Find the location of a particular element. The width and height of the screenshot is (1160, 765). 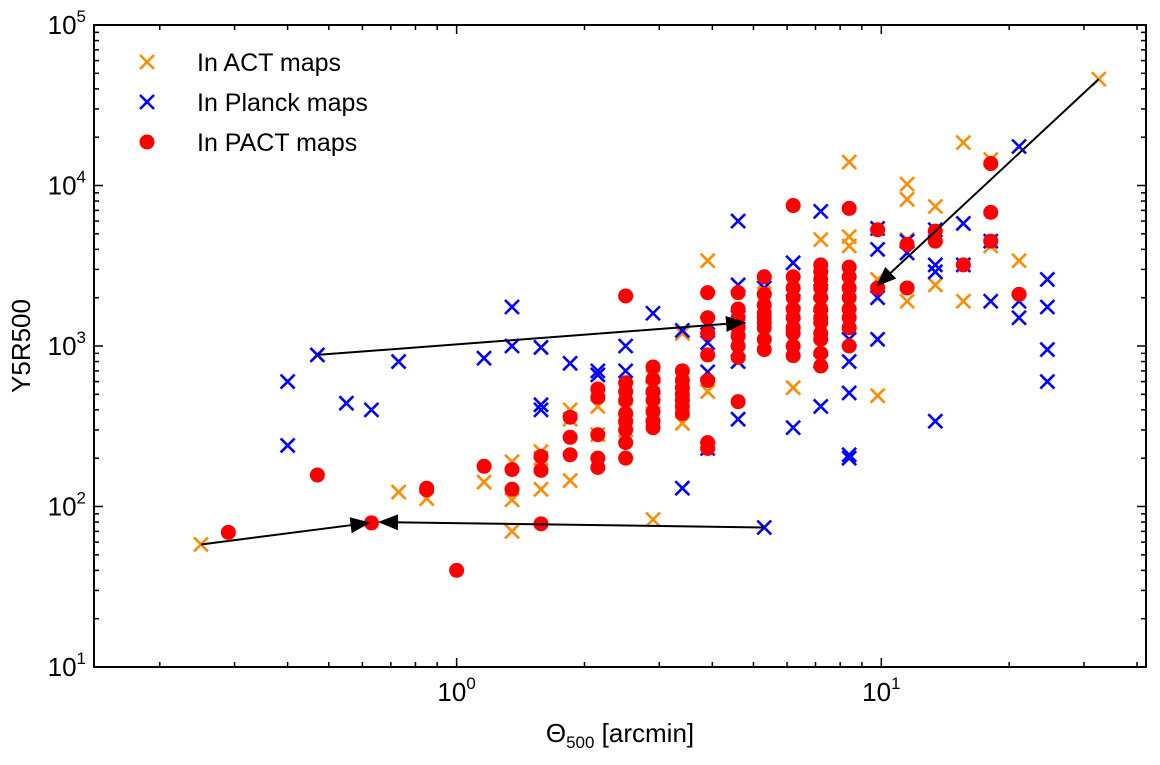

y-tick-label: 10¹ is located at coordinates (67, 665).